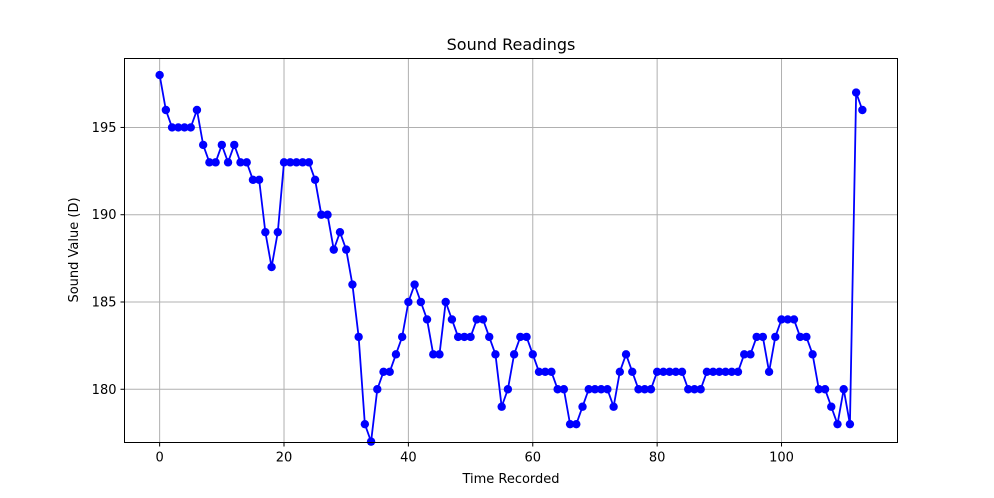 This screenshot has width=994, height=498. What do you see at coordinates (532, 458) in the screenshot?
I see `x-tick-label: 60` at bounding box center [532, 458].